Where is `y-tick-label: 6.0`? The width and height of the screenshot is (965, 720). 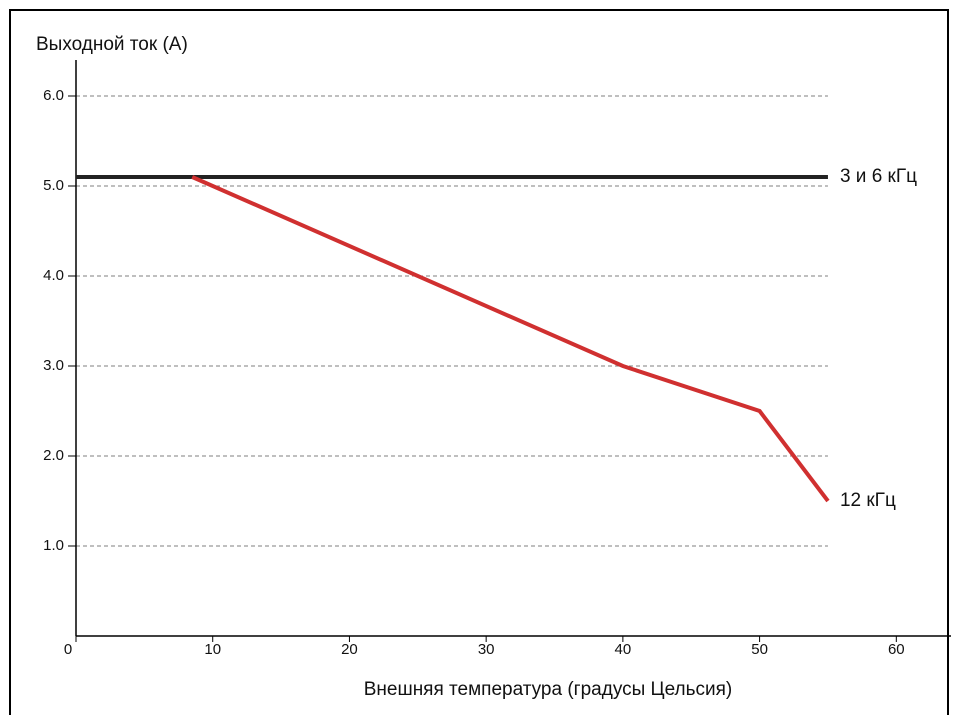
y-tick-label: 6.0 is located at coordinates (53, 95).